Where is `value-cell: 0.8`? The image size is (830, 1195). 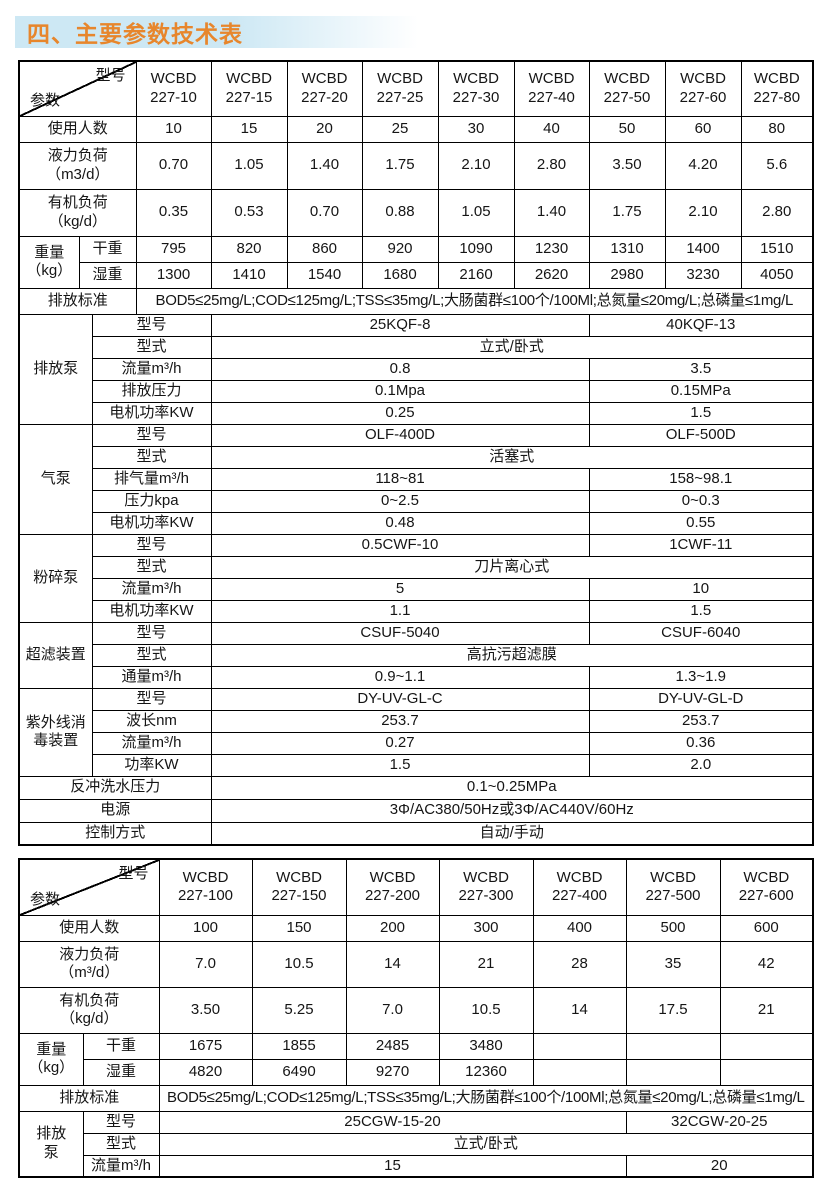
value-cell: 0.8 is located at coordinates (400, 369).